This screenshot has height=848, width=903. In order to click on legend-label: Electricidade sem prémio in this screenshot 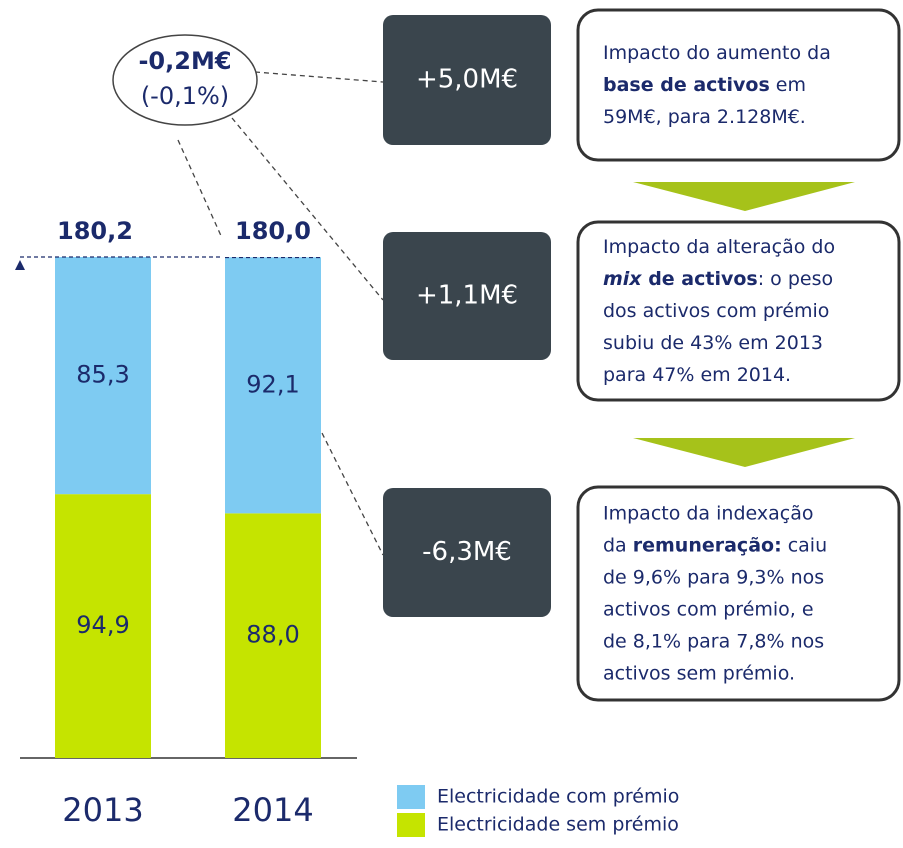, I will do `click(558, 825)`.